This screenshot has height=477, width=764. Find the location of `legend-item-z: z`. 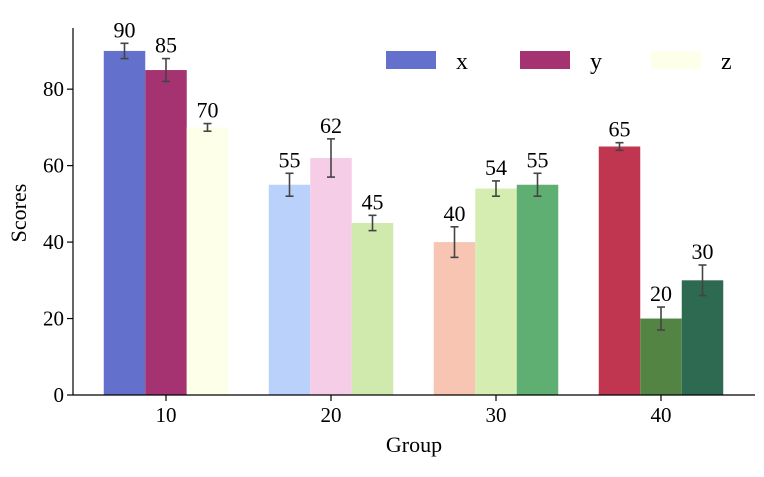

legend-item-z: z is located at coordinates (691, 62).